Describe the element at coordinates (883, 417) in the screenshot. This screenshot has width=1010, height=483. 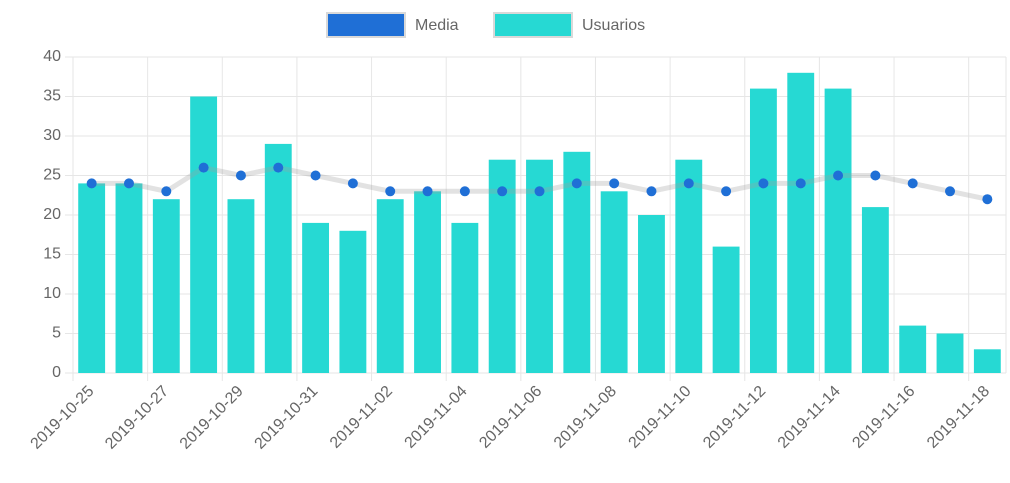
I see `x-tick-label: 2019-11-16` at that location.